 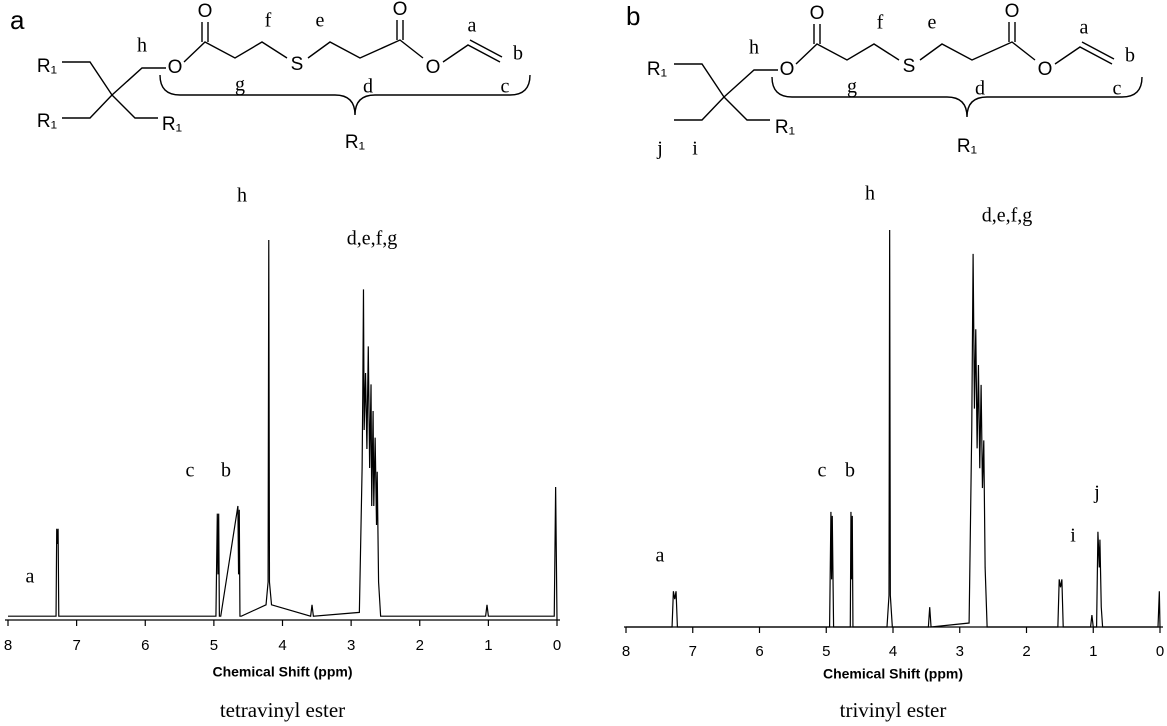 I want to click on peak-label: j, so click(x=1096, y=493).